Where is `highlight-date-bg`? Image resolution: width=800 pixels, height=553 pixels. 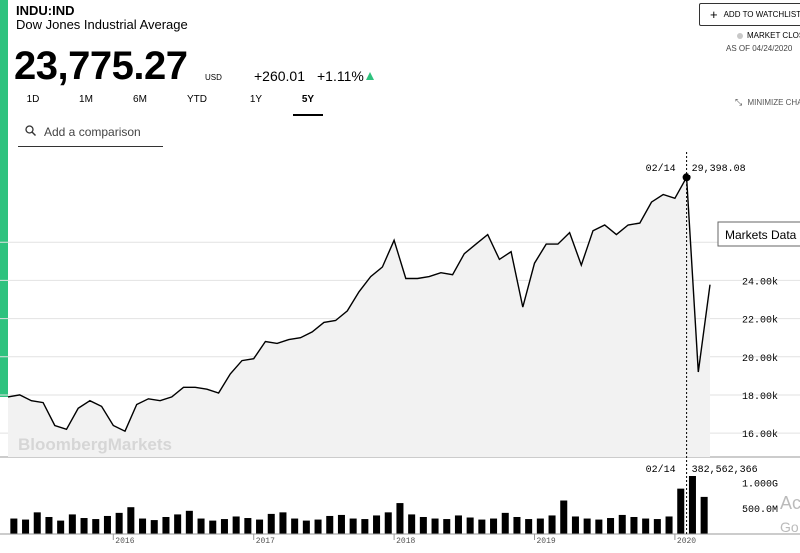 highlight-date-bg is located at coordinates (662, 167).